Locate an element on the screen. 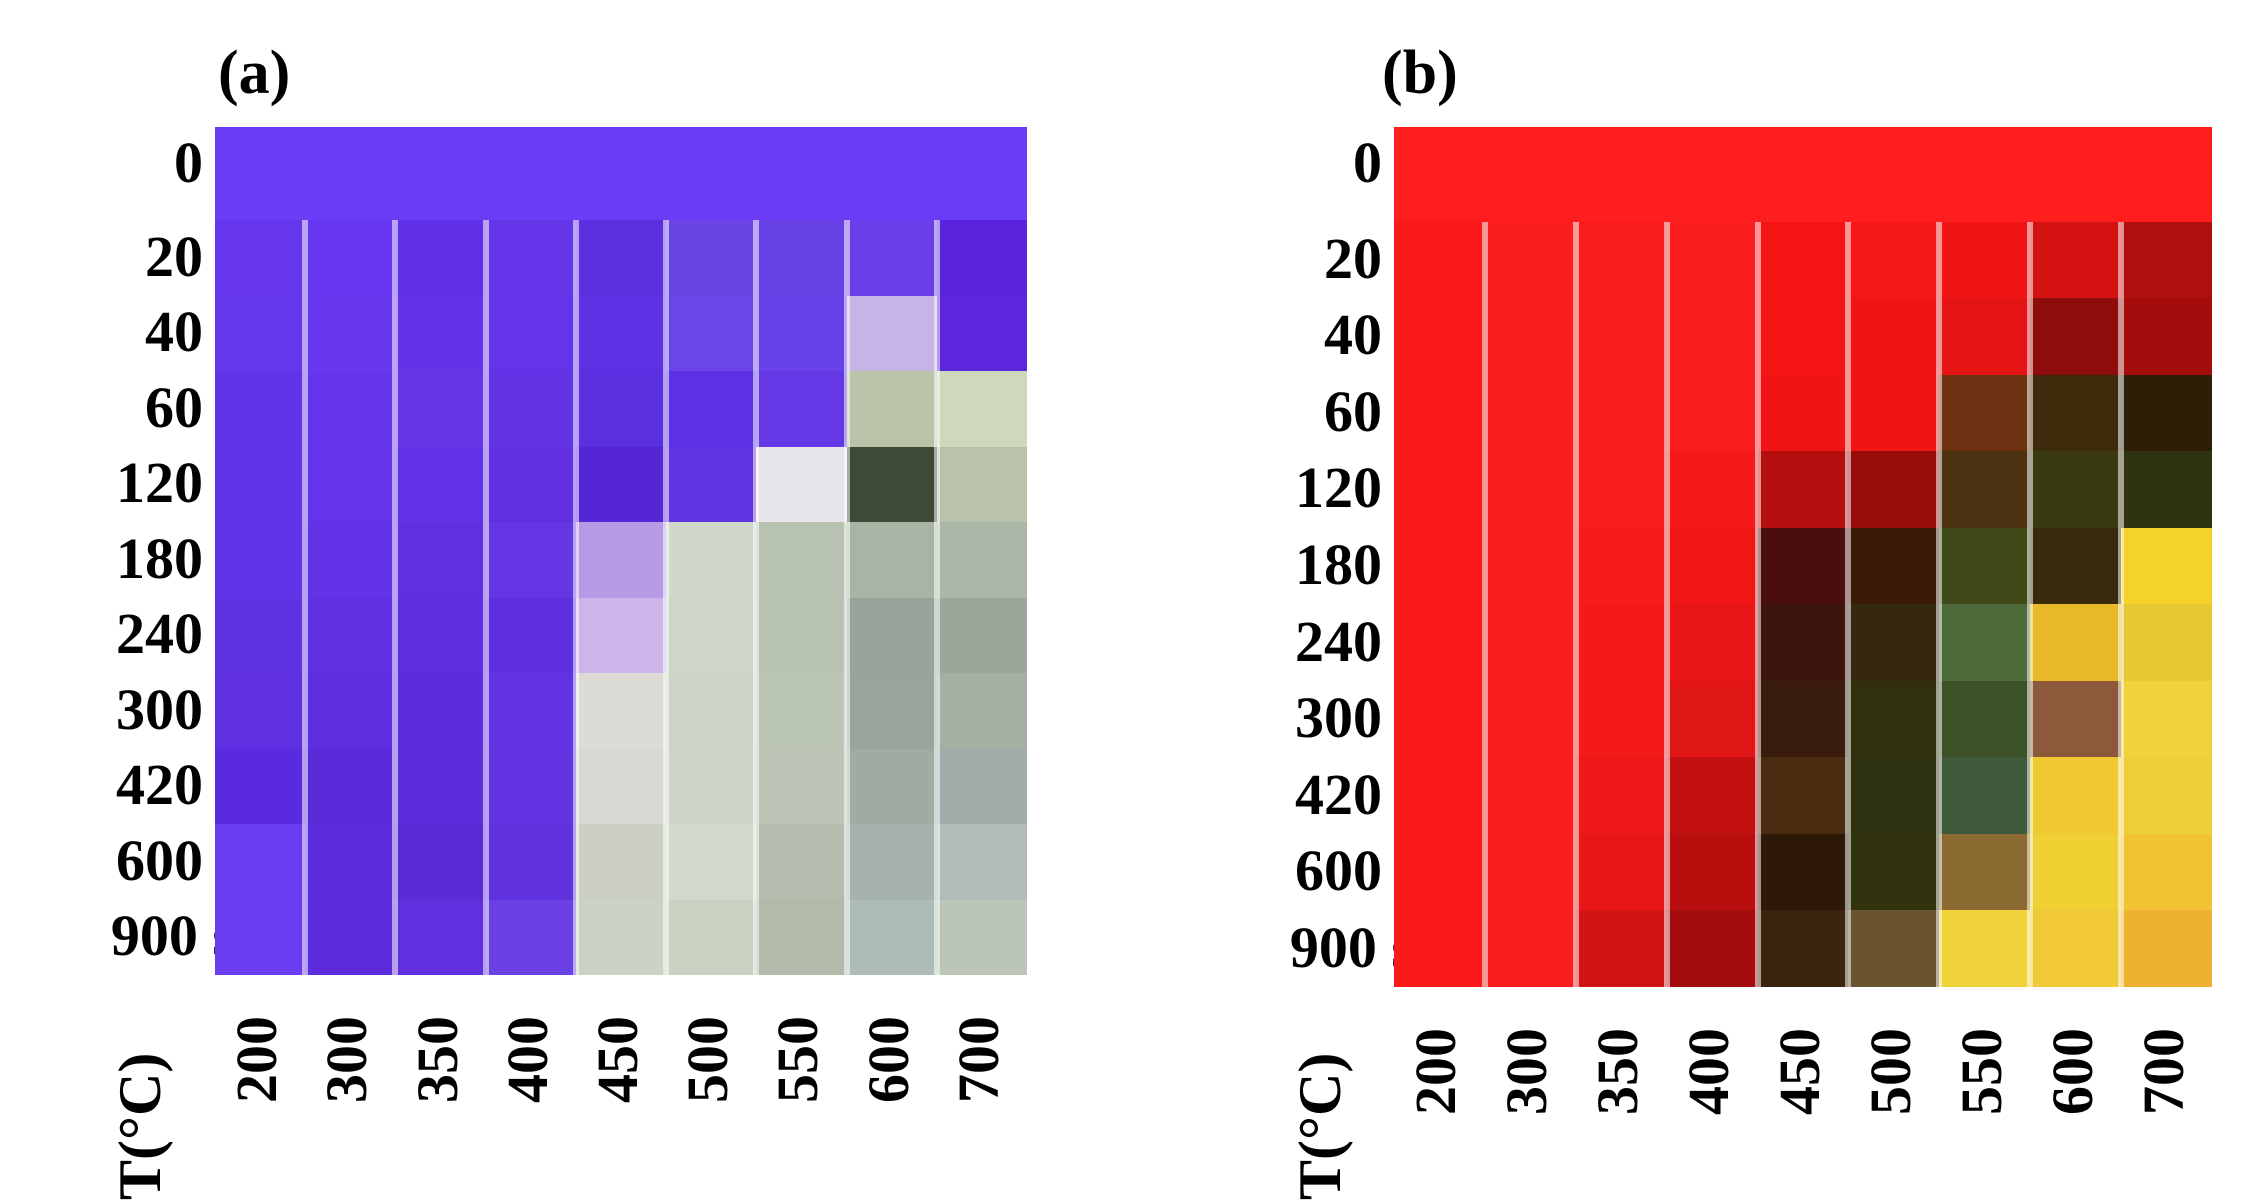  panel-label: (b) is located at coordinates (1420, 73).